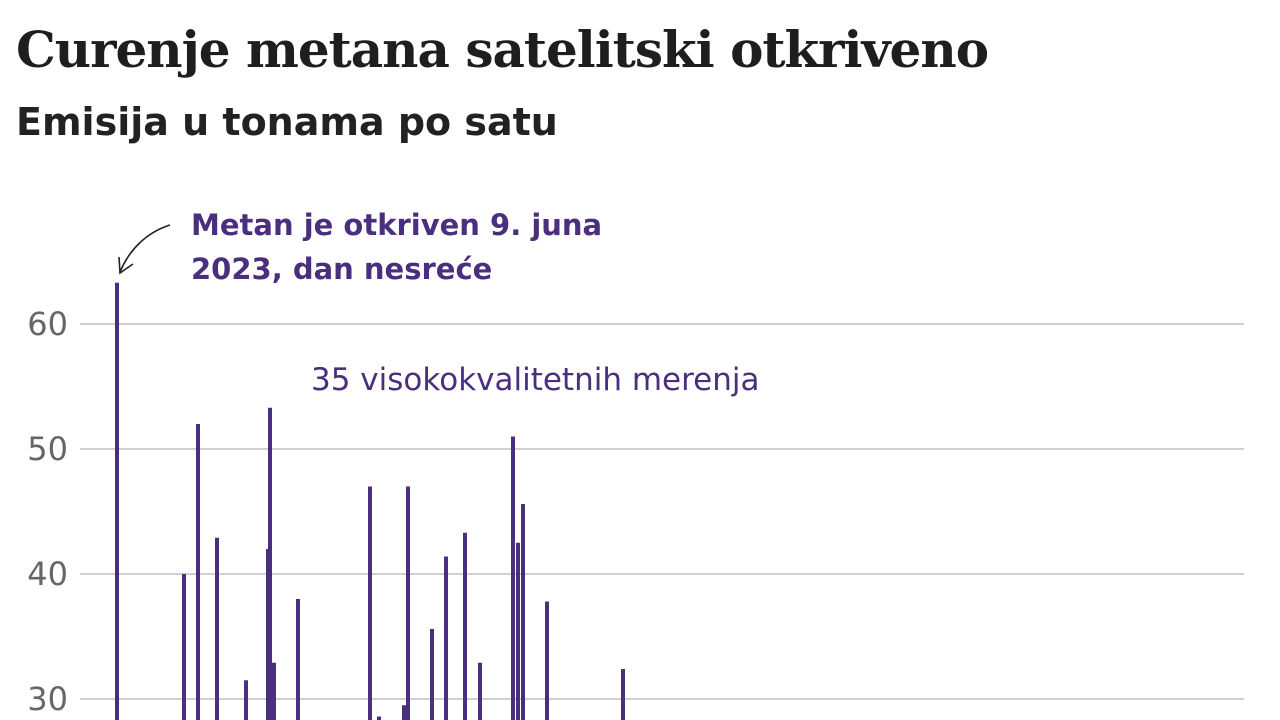  I want to click on annotation-arrowhead, so click(126, 265).